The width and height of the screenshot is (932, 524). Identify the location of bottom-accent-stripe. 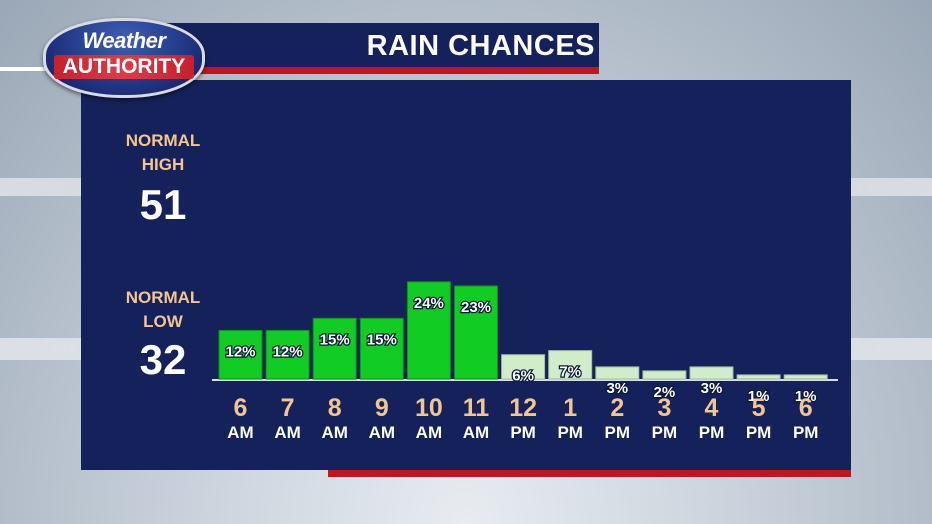
(589, 473).